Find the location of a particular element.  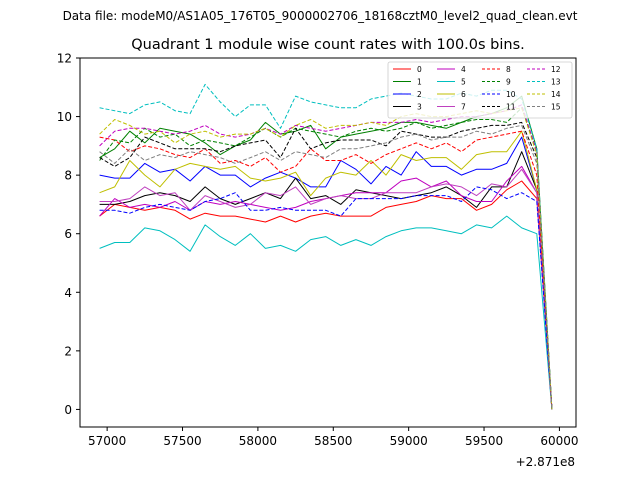

legend-label-1: 1 is located at coordinates (419, 82).